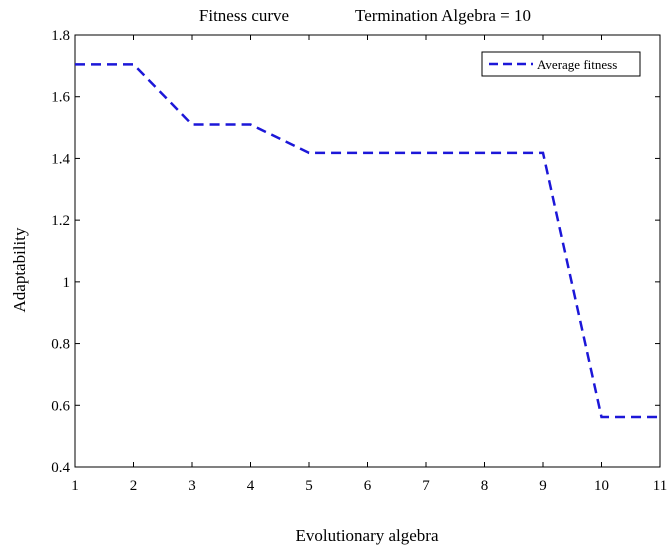 The width and height of the screenshot is (671, 549). What do you see at coordinates (60, 98) in the screenshot?
I see `y-tick-label: 1.6` at bounding box center [60, 98].